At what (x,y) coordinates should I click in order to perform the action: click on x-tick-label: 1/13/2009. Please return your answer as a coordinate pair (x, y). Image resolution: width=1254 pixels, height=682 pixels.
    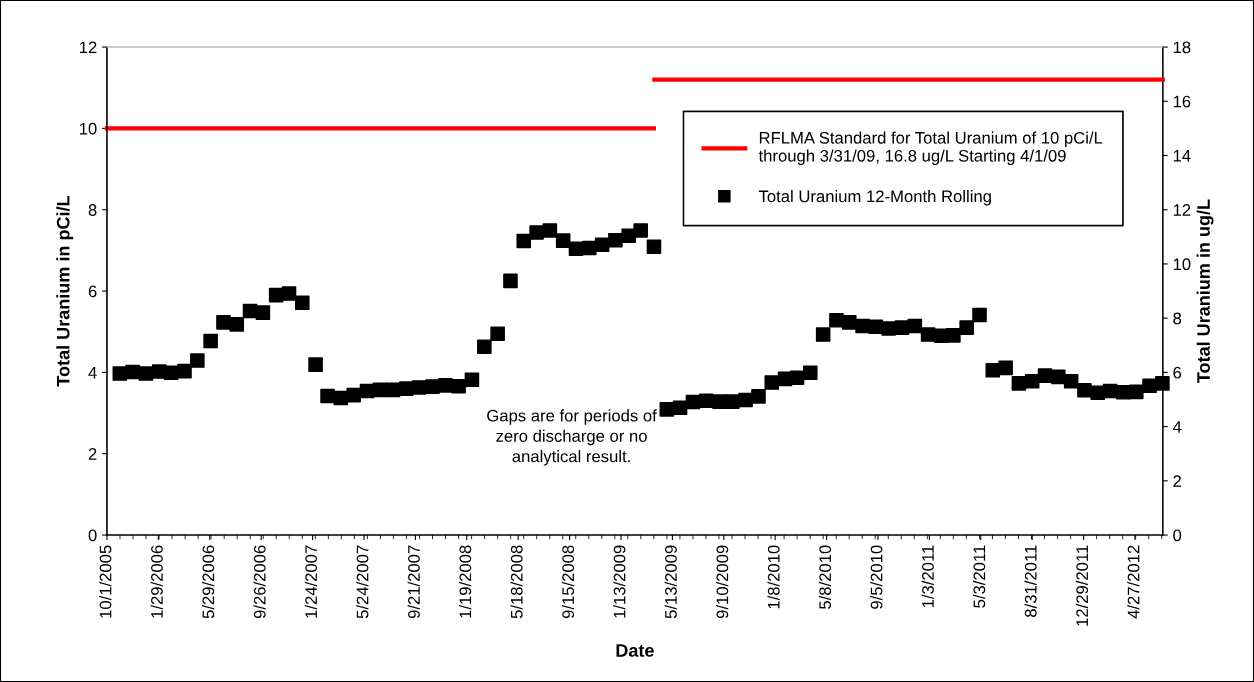
    Looking at the image, I should click on (619, 581).